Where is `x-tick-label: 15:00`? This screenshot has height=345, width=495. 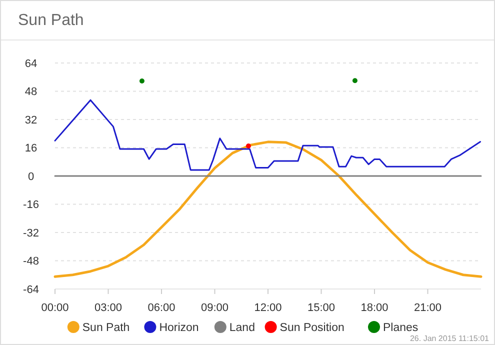 x-tick-label: 15:00 is located at coordinates (321, 308).